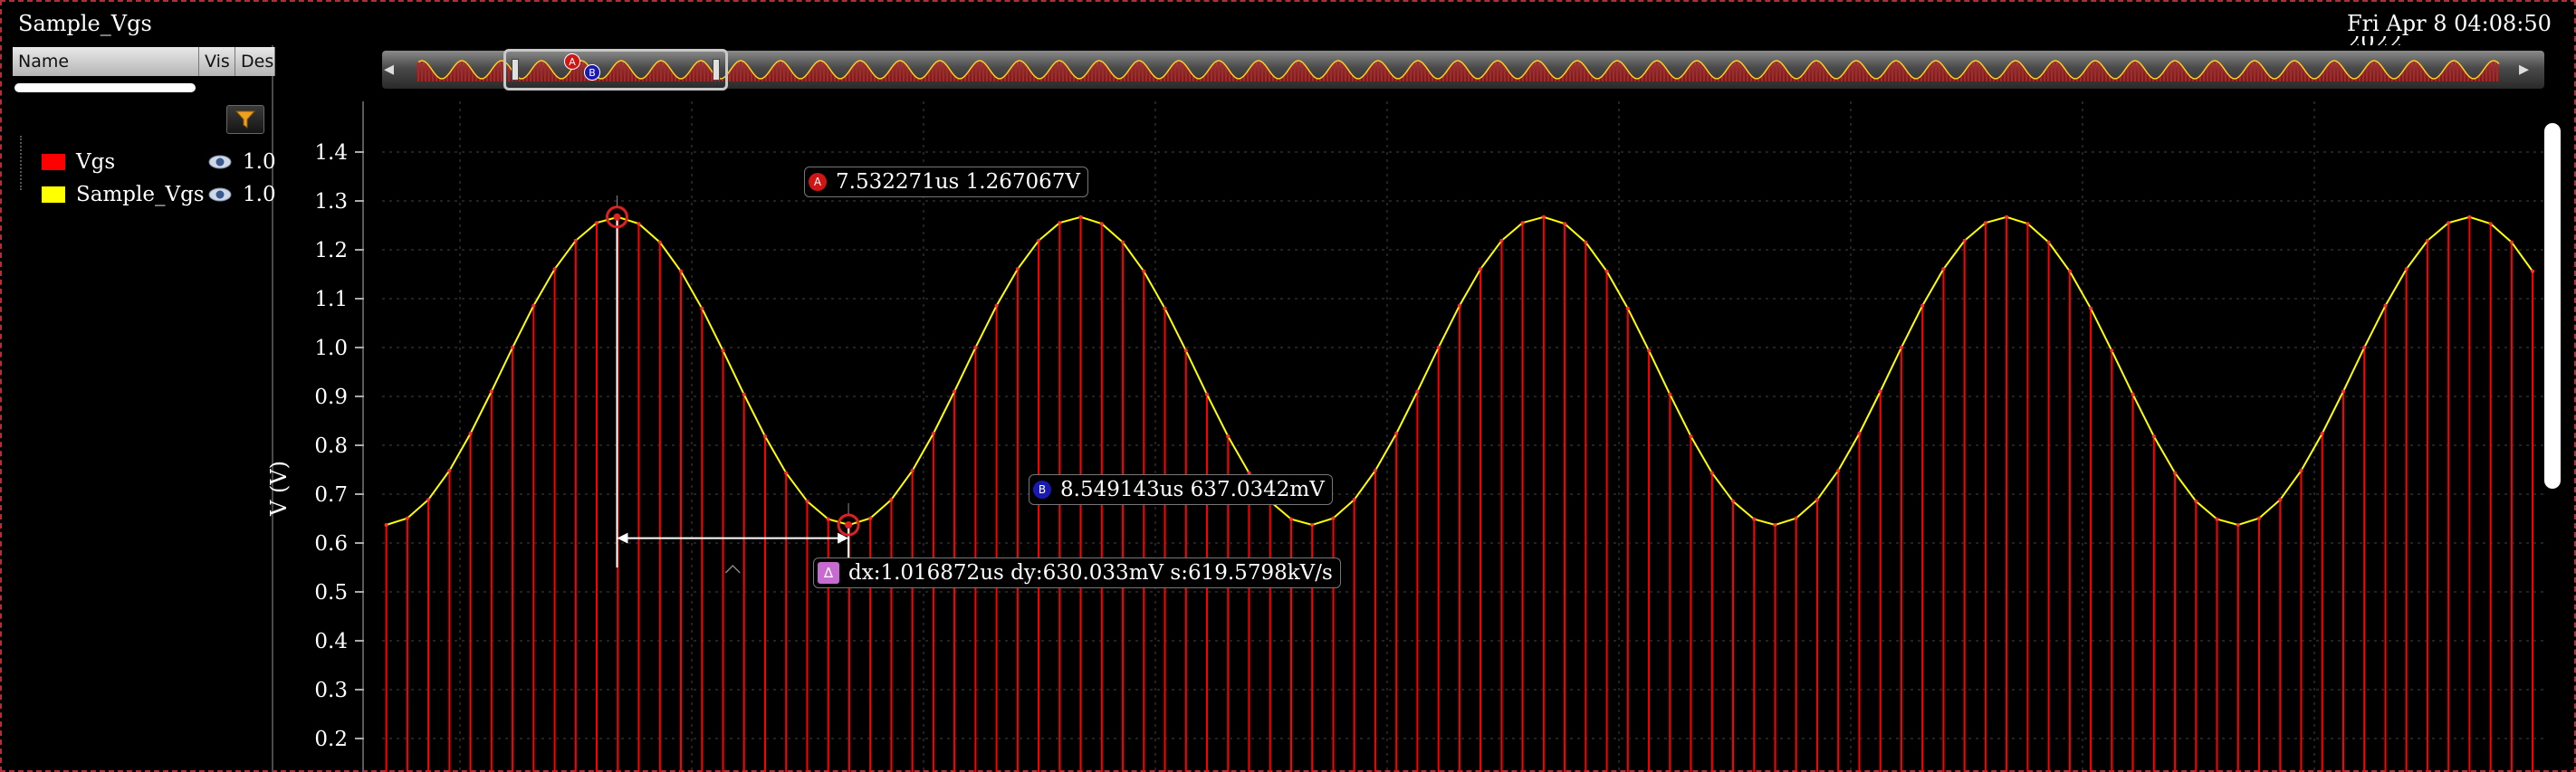  I want to click on datetime-year-label: 2022, so click(2374, 40).